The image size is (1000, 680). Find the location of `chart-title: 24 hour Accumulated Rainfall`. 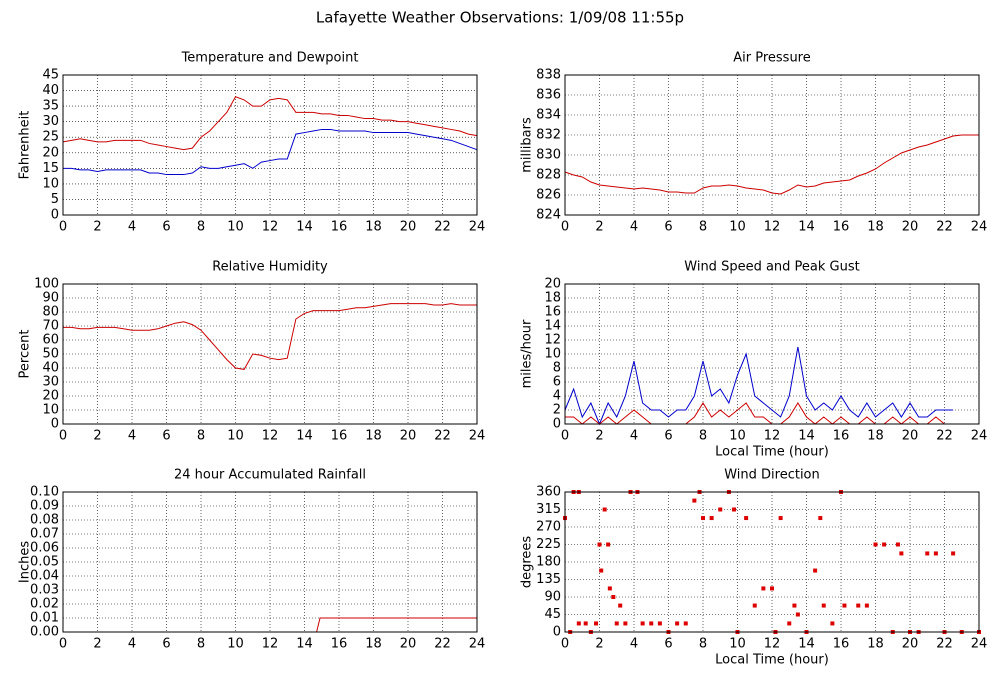

chart-title: 24 hour Accumulated Rainfall is located at coordinates (270, 475).